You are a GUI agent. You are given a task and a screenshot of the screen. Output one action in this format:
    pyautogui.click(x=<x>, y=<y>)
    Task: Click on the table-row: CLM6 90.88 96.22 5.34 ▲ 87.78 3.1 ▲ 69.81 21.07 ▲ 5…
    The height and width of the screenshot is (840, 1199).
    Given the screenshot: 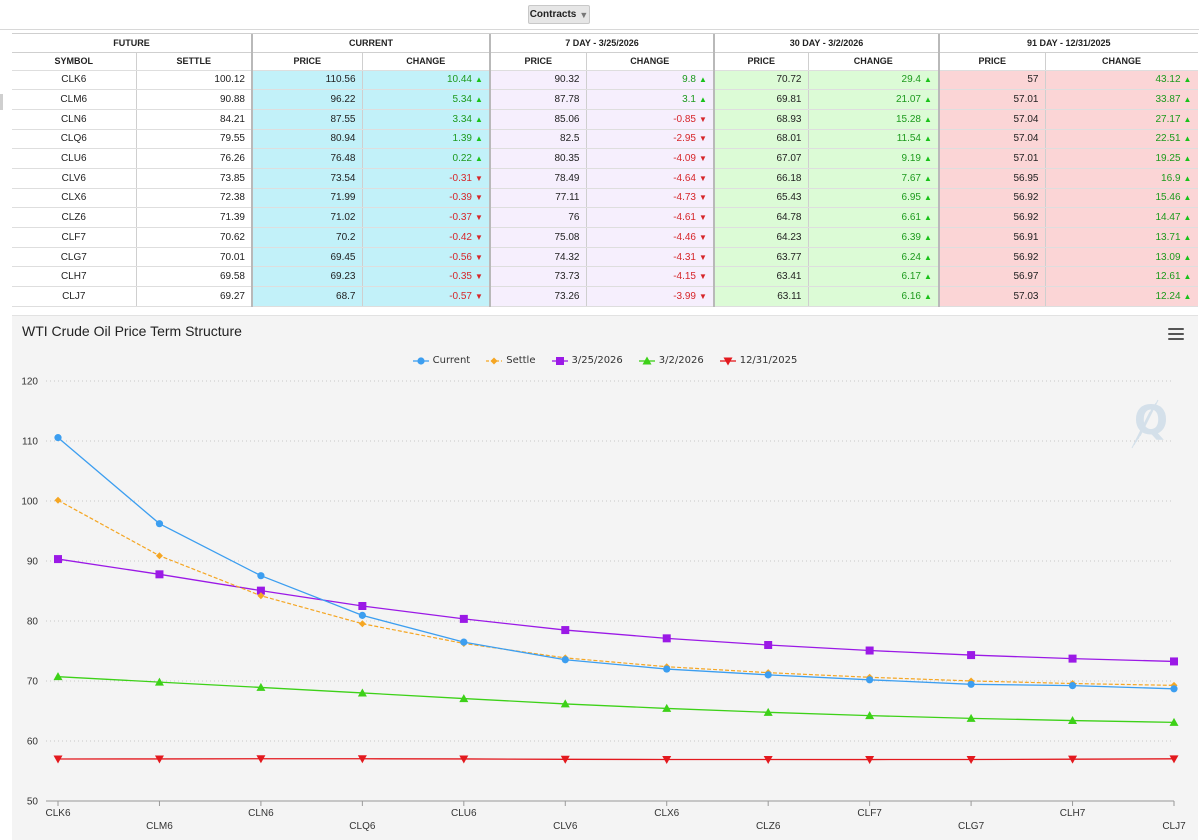 What is the action you would take?
    pyautogui.click(x=605, y=99)
    